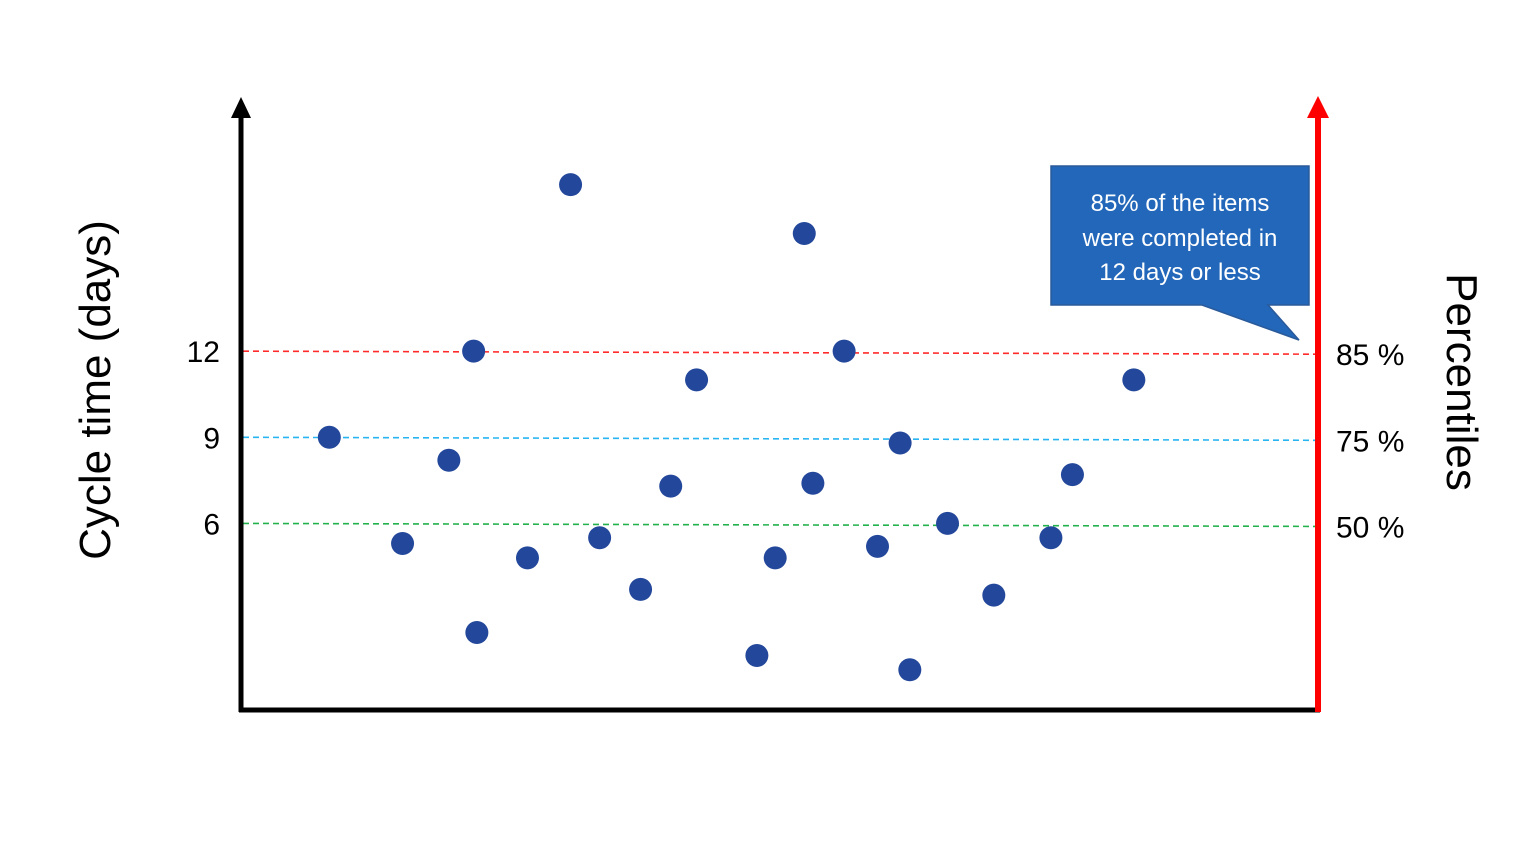  Describe the element at coordinates (241, 107) in the screenshot. I see `y-axis-arrow-icon` at that location.